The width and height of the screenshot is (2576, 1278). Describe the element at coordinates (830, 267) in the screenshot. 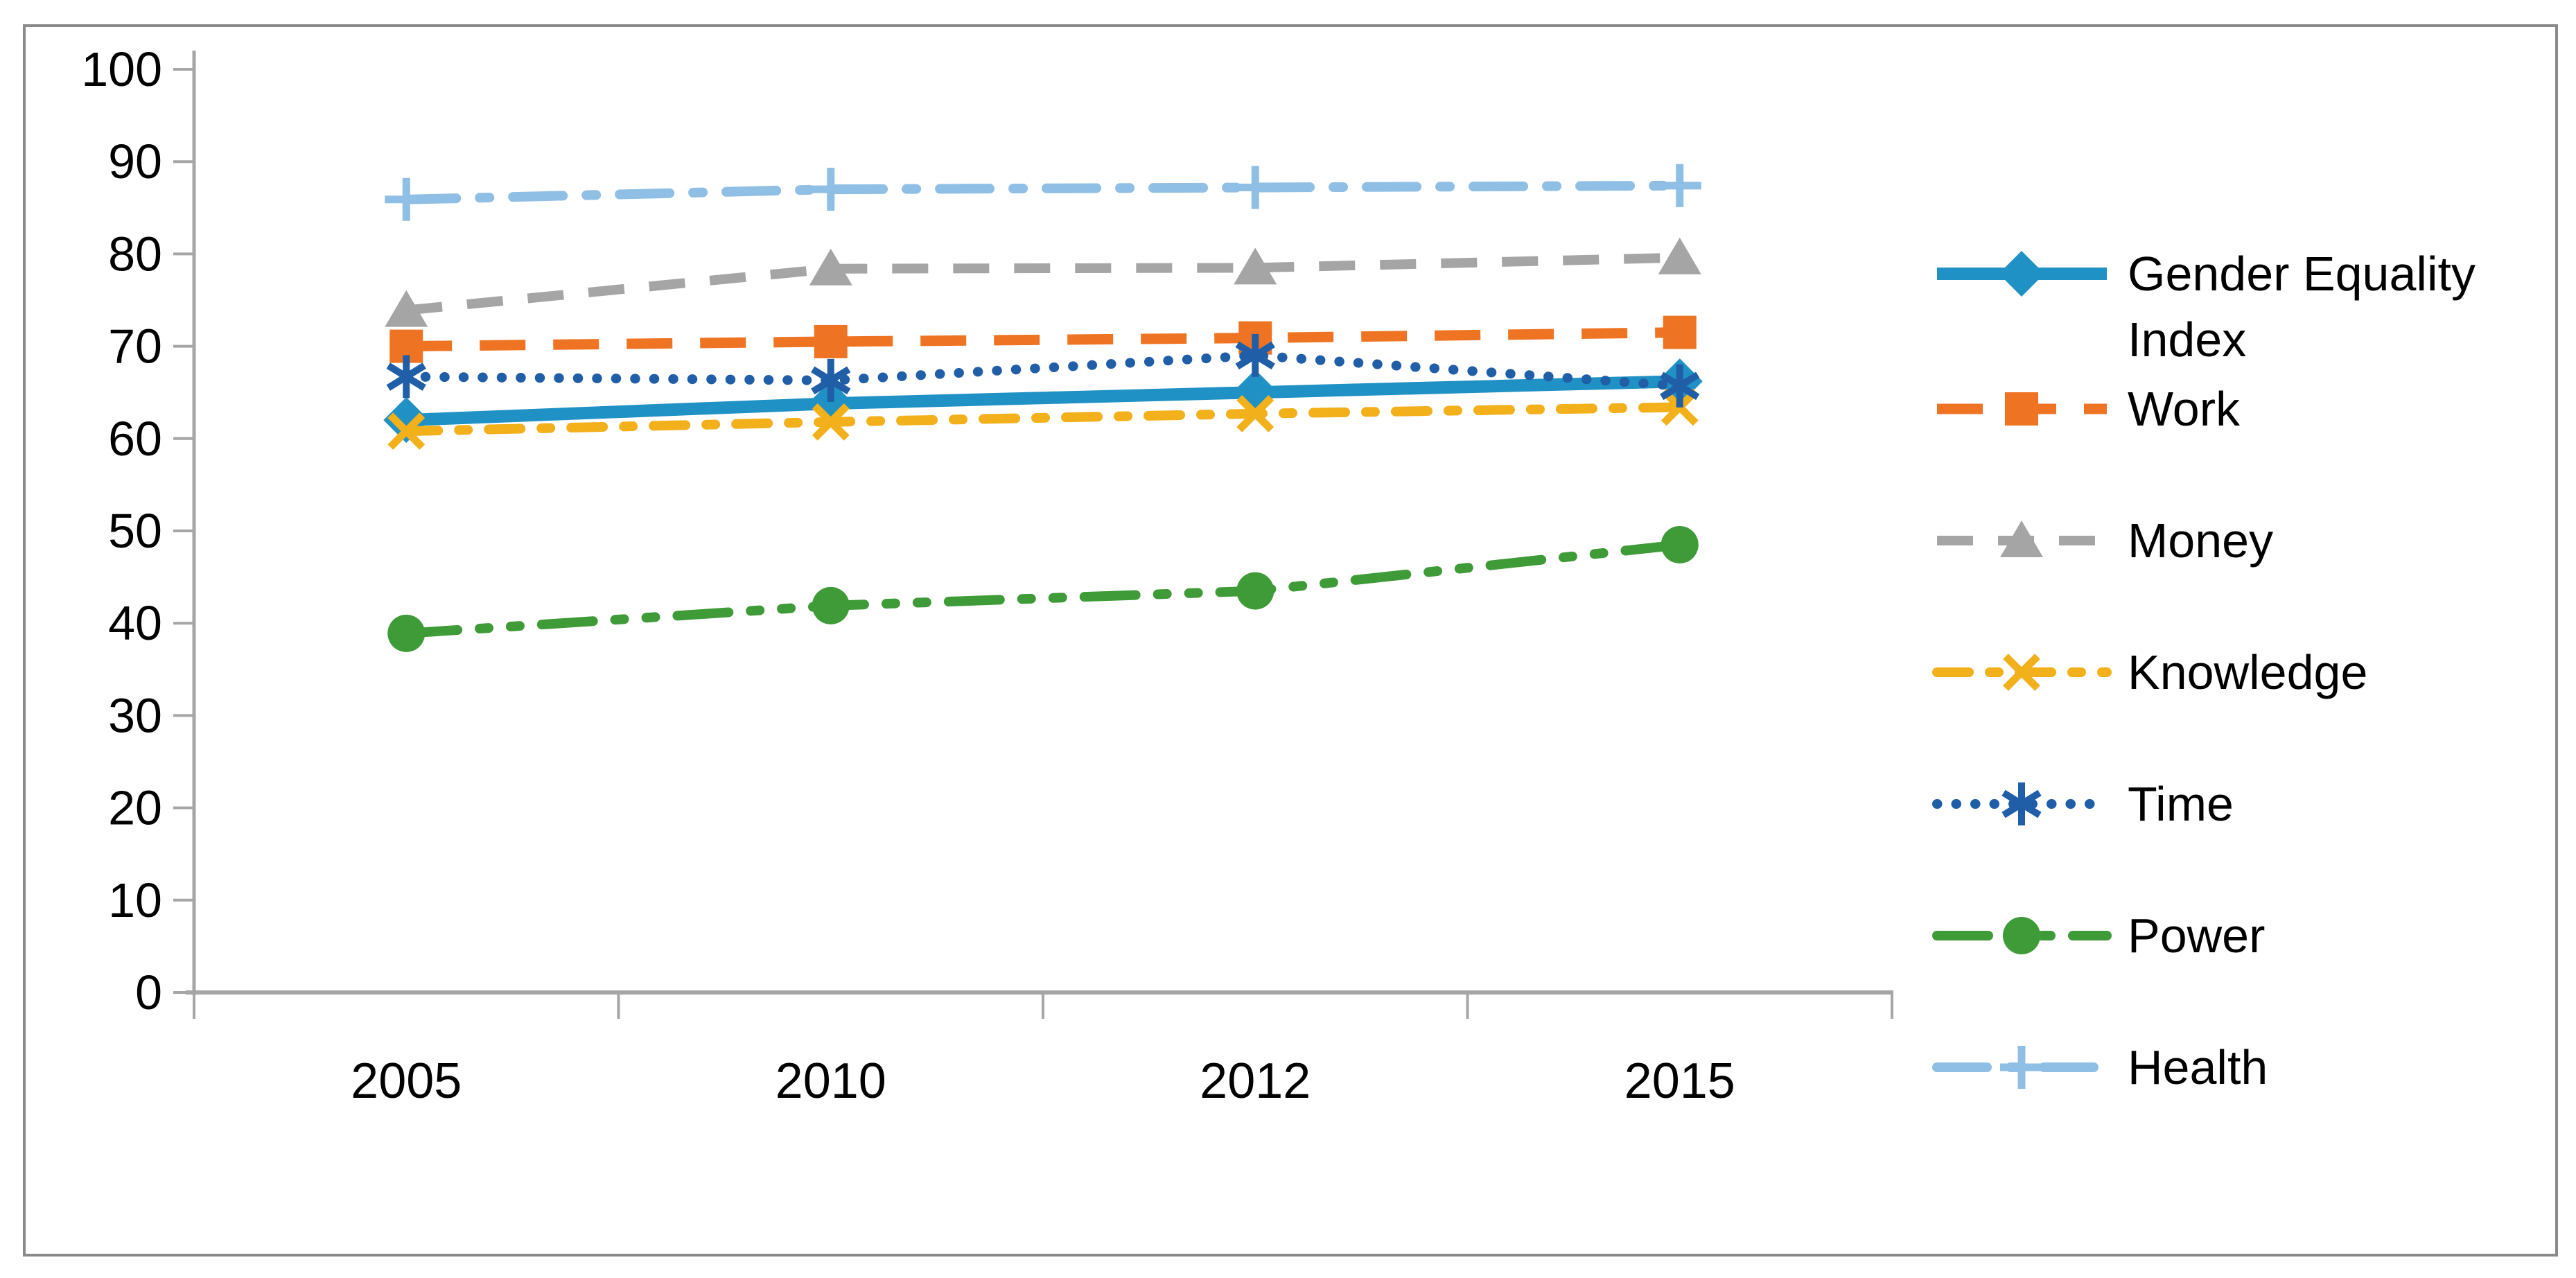

I see `marker-money-2010` at that location.